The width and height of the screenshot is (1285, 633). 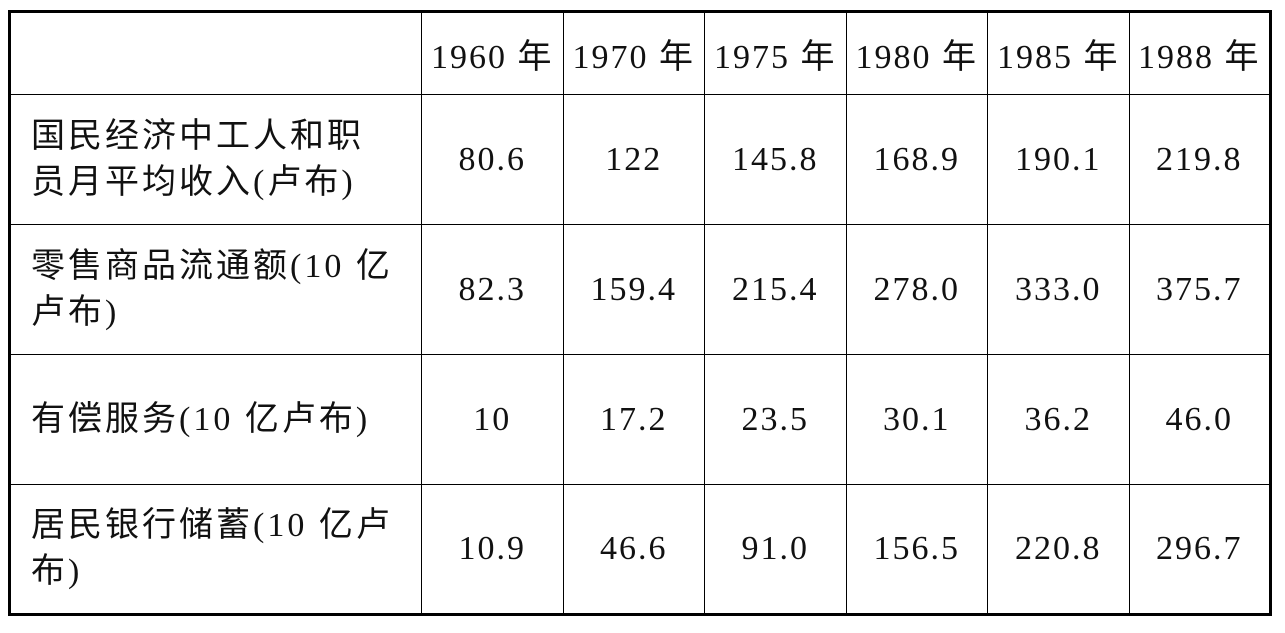 What do you see at coordinates (215, 159) in the screenshot?
I see `row-label: 国民经济中工人和职 员月平均收入(卢布)` at bounding box center [215, 159].